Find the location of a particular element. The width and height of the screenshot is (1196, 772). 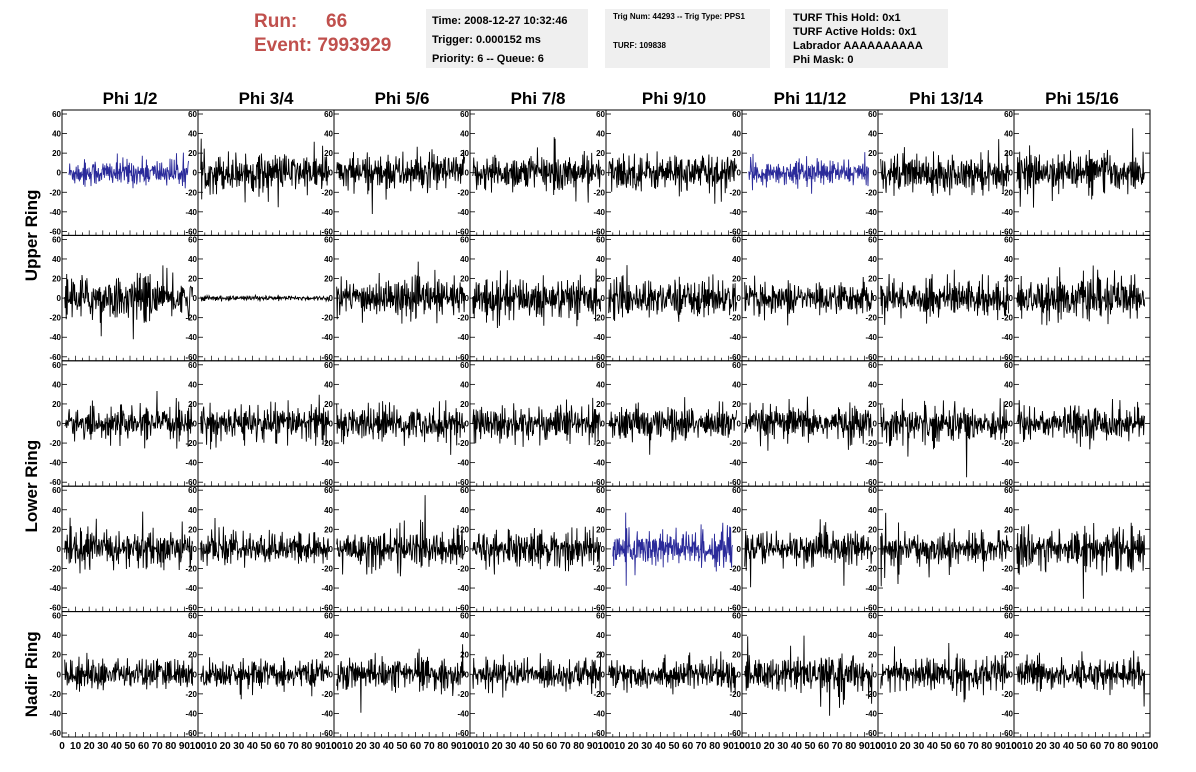

waveform-trace-r0-c3 is located at coordinates (537, 170).